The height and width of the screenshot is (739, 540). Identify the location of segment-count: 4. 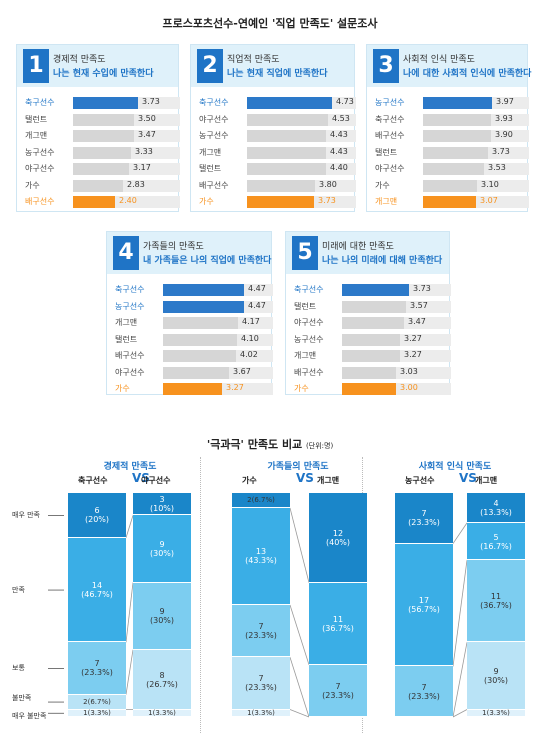
(496, 503).